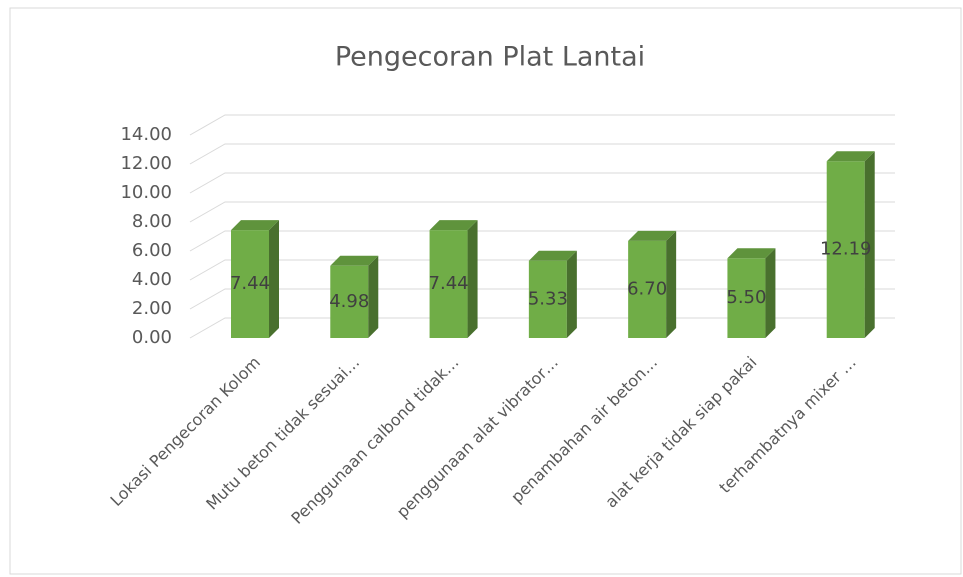 The height and width of the screenshot is (577, 963). I want to click on chart-title: Pengecoran Plat Lantai, so click(490, 57).